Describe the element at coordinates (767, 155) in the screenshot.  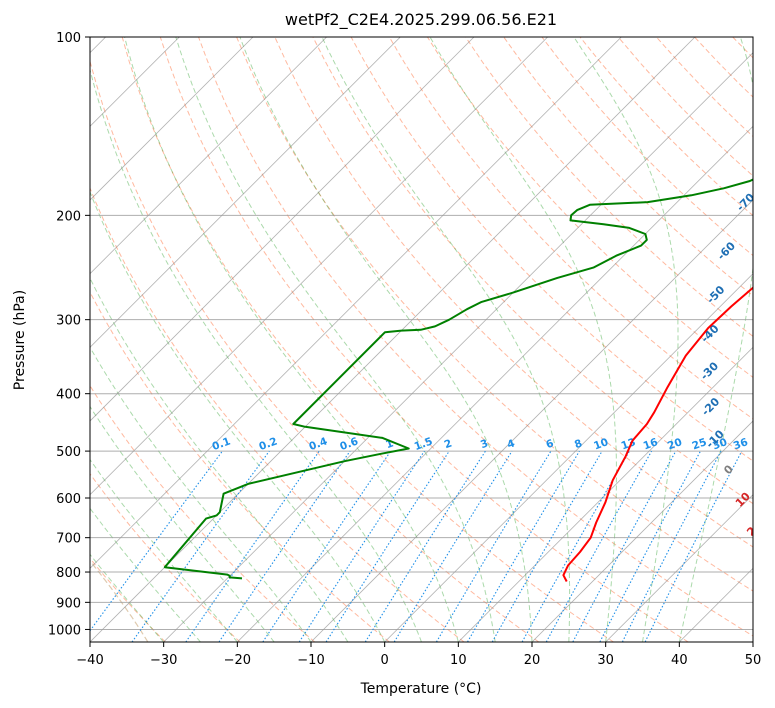
I see `theta-label: -80` at that location.